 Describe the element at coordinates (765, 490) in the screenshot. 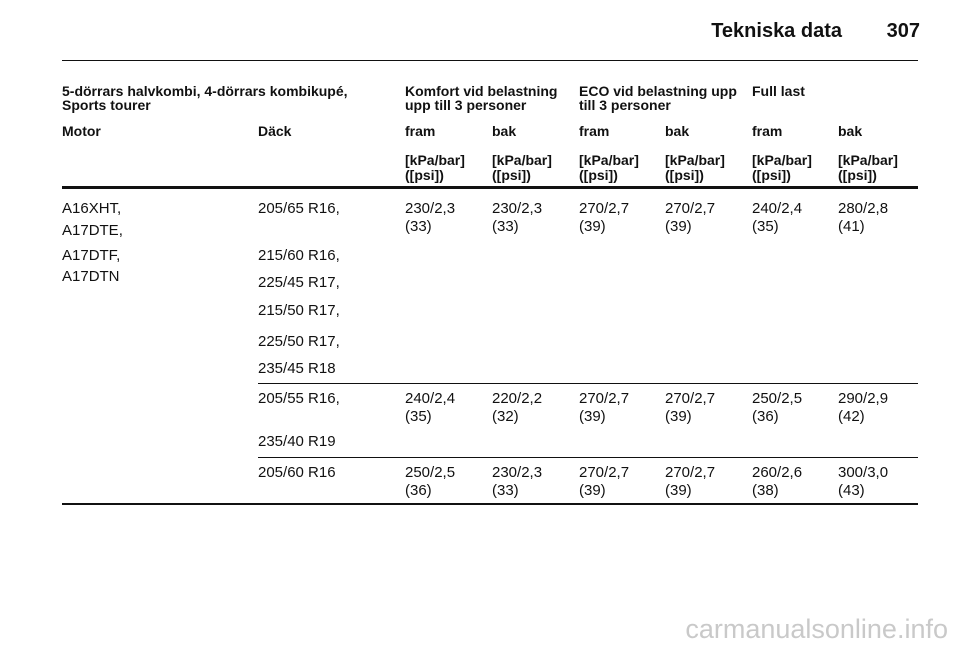

I see `pressure: (38)` at that location.